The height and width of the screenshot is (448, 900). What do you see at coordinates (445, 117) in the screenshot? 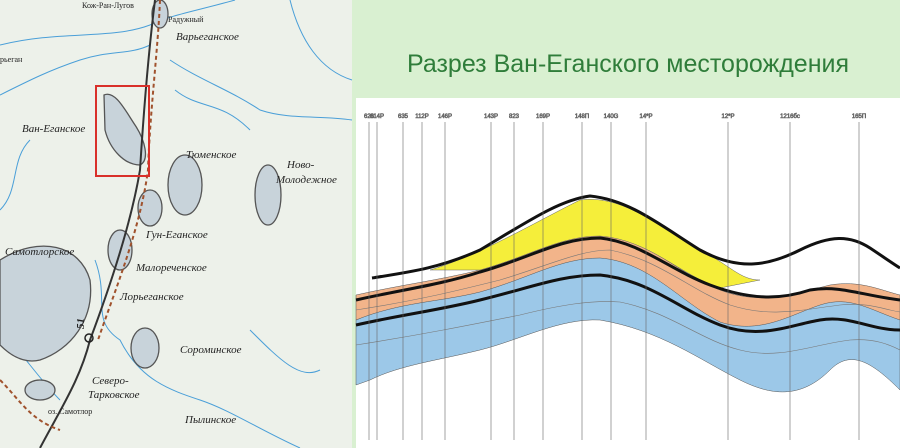
I see `well-label: 146P` at bounding box center [445, 117].